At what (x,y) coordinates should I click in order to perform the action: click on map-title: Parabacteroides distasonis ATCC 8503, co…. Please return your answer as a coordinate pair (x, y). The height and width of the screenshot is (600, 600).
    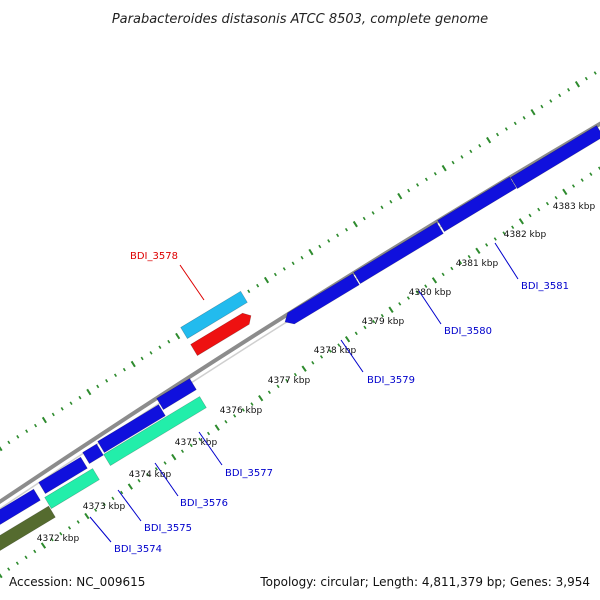
    Looking at the image, I should click on (300, 19).